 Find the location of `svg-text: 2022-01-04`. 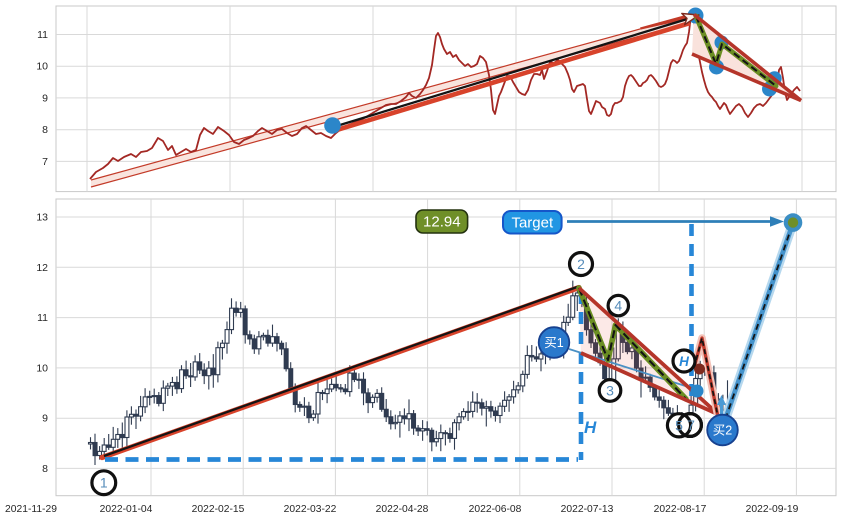

svg-text: 2022-01-04 is located at coordinates (126, 509).